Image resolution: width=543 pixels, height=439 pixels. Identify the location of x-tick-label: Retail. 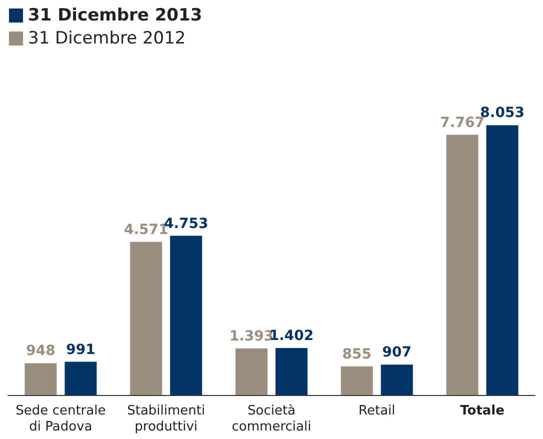
(377, 411).